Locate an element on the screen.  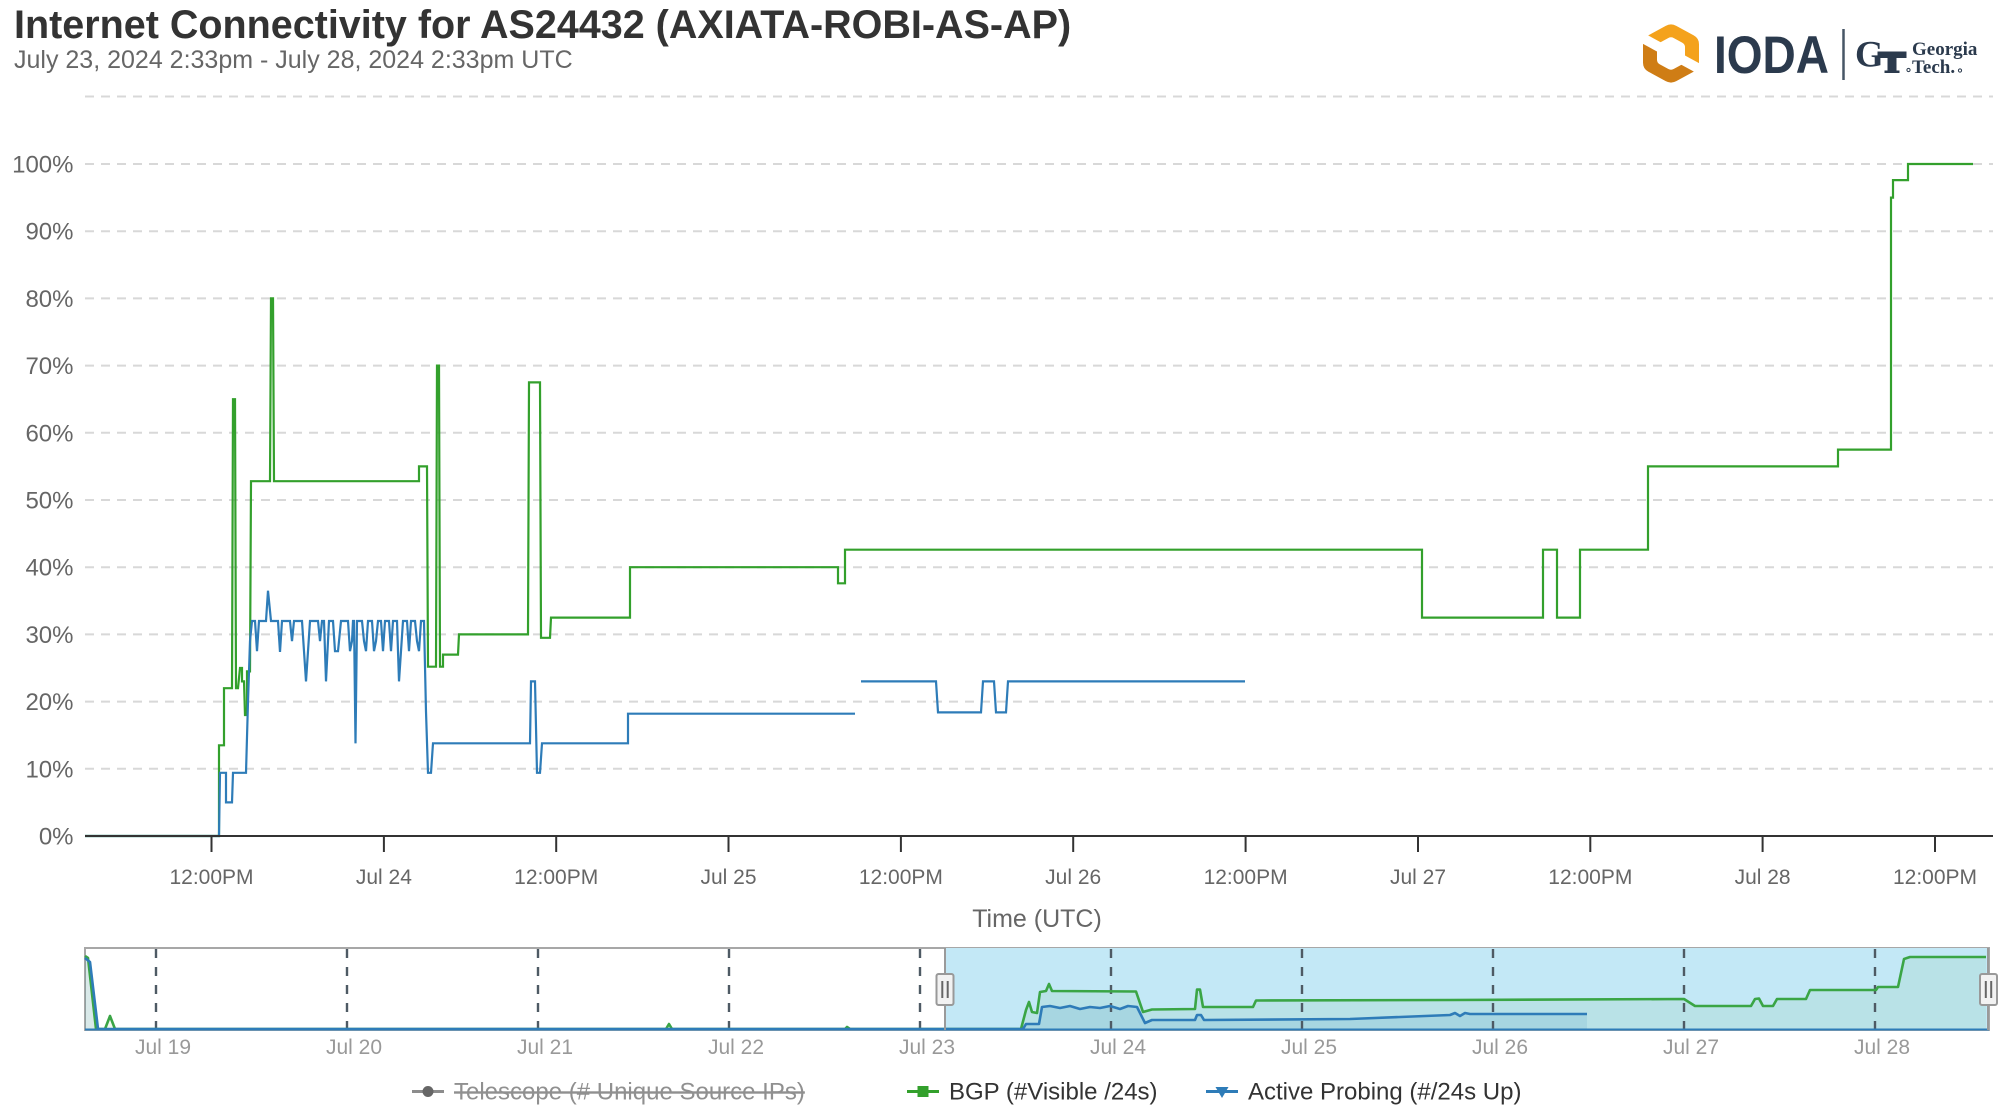
svg-text: 40% is located at coordinates (49, 568).